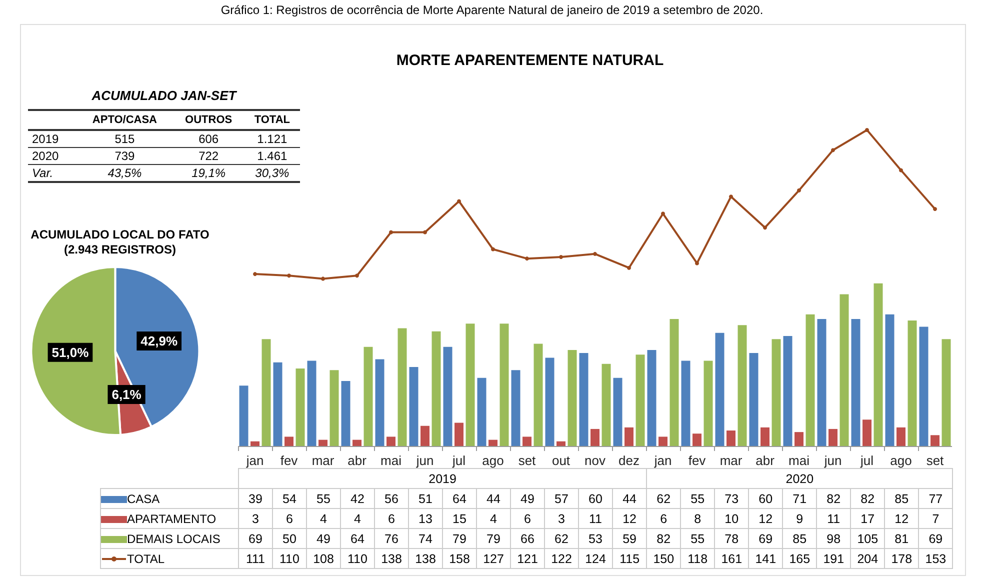 This screenshot has height=579, width=984. Describe the element at coordinates (169, 538) in the screenshot. I see `legend-label: DEMAIS LOCAIS` at that location.